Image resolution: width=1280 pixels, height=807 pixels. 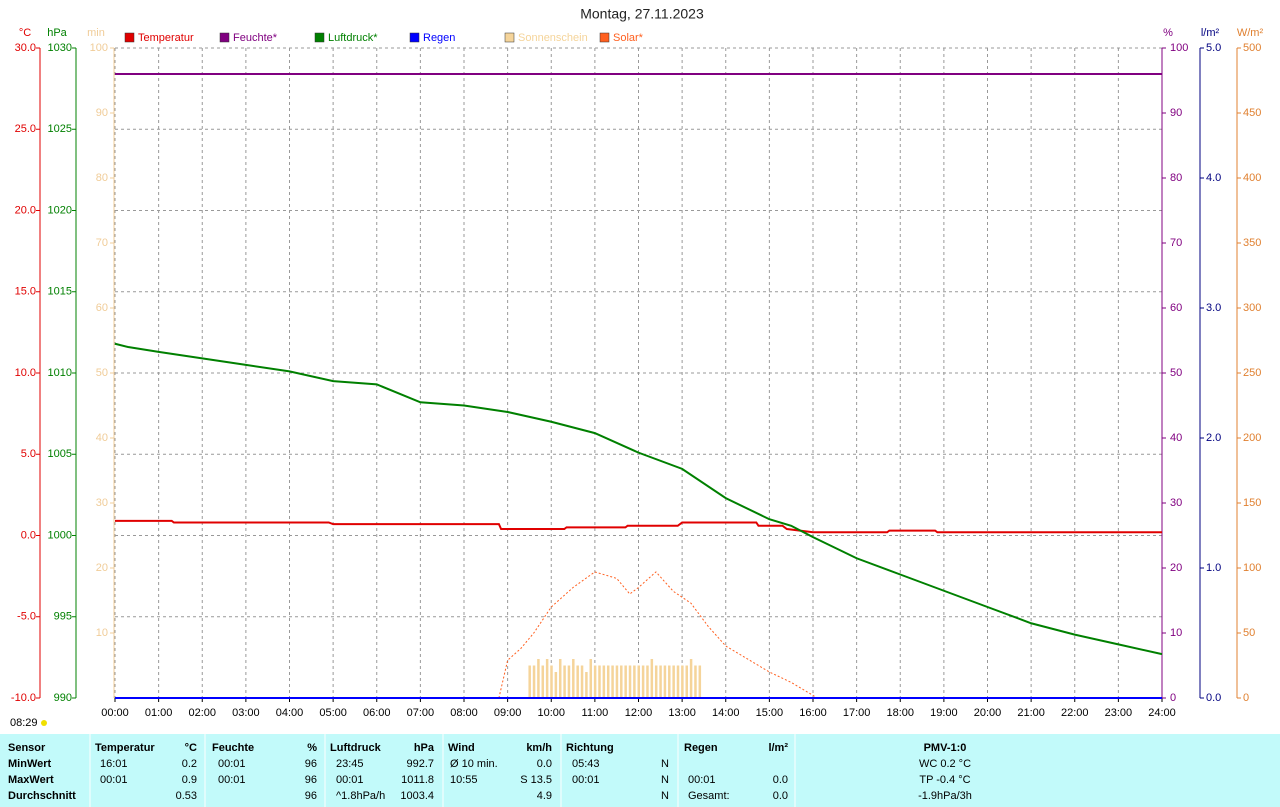 I want to click on x-tick-label: 13:00, so click(x=682, y=713).